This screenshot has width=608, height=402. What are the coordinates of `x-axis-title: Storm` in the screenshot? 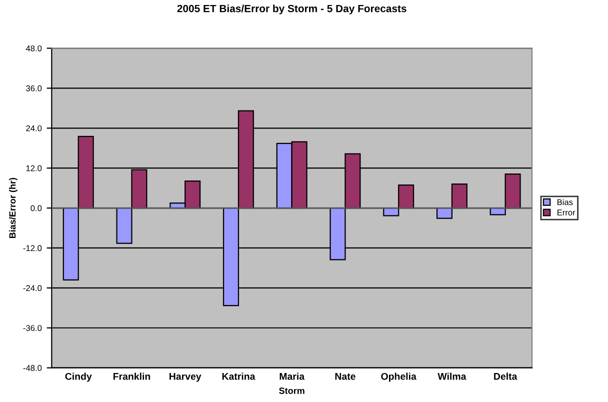 It's located at (291, 391).